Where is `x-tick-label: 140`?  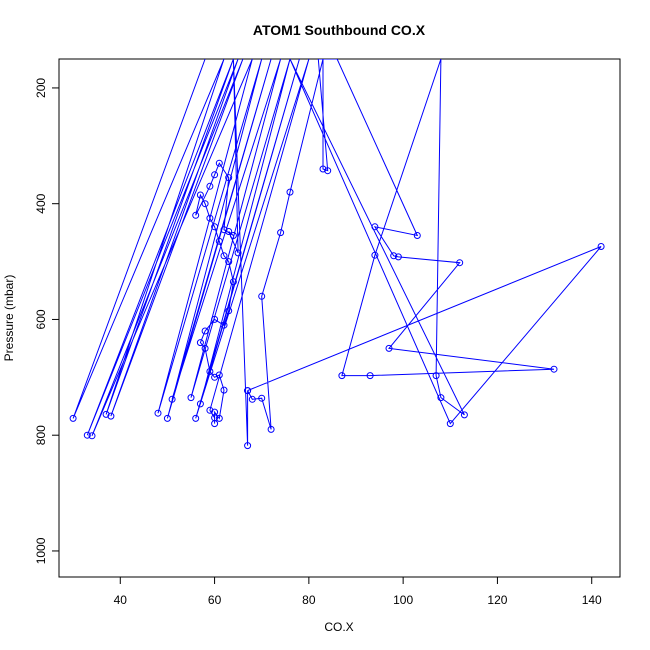
x-tick-label: 140 is located at coordinates (592, 600).